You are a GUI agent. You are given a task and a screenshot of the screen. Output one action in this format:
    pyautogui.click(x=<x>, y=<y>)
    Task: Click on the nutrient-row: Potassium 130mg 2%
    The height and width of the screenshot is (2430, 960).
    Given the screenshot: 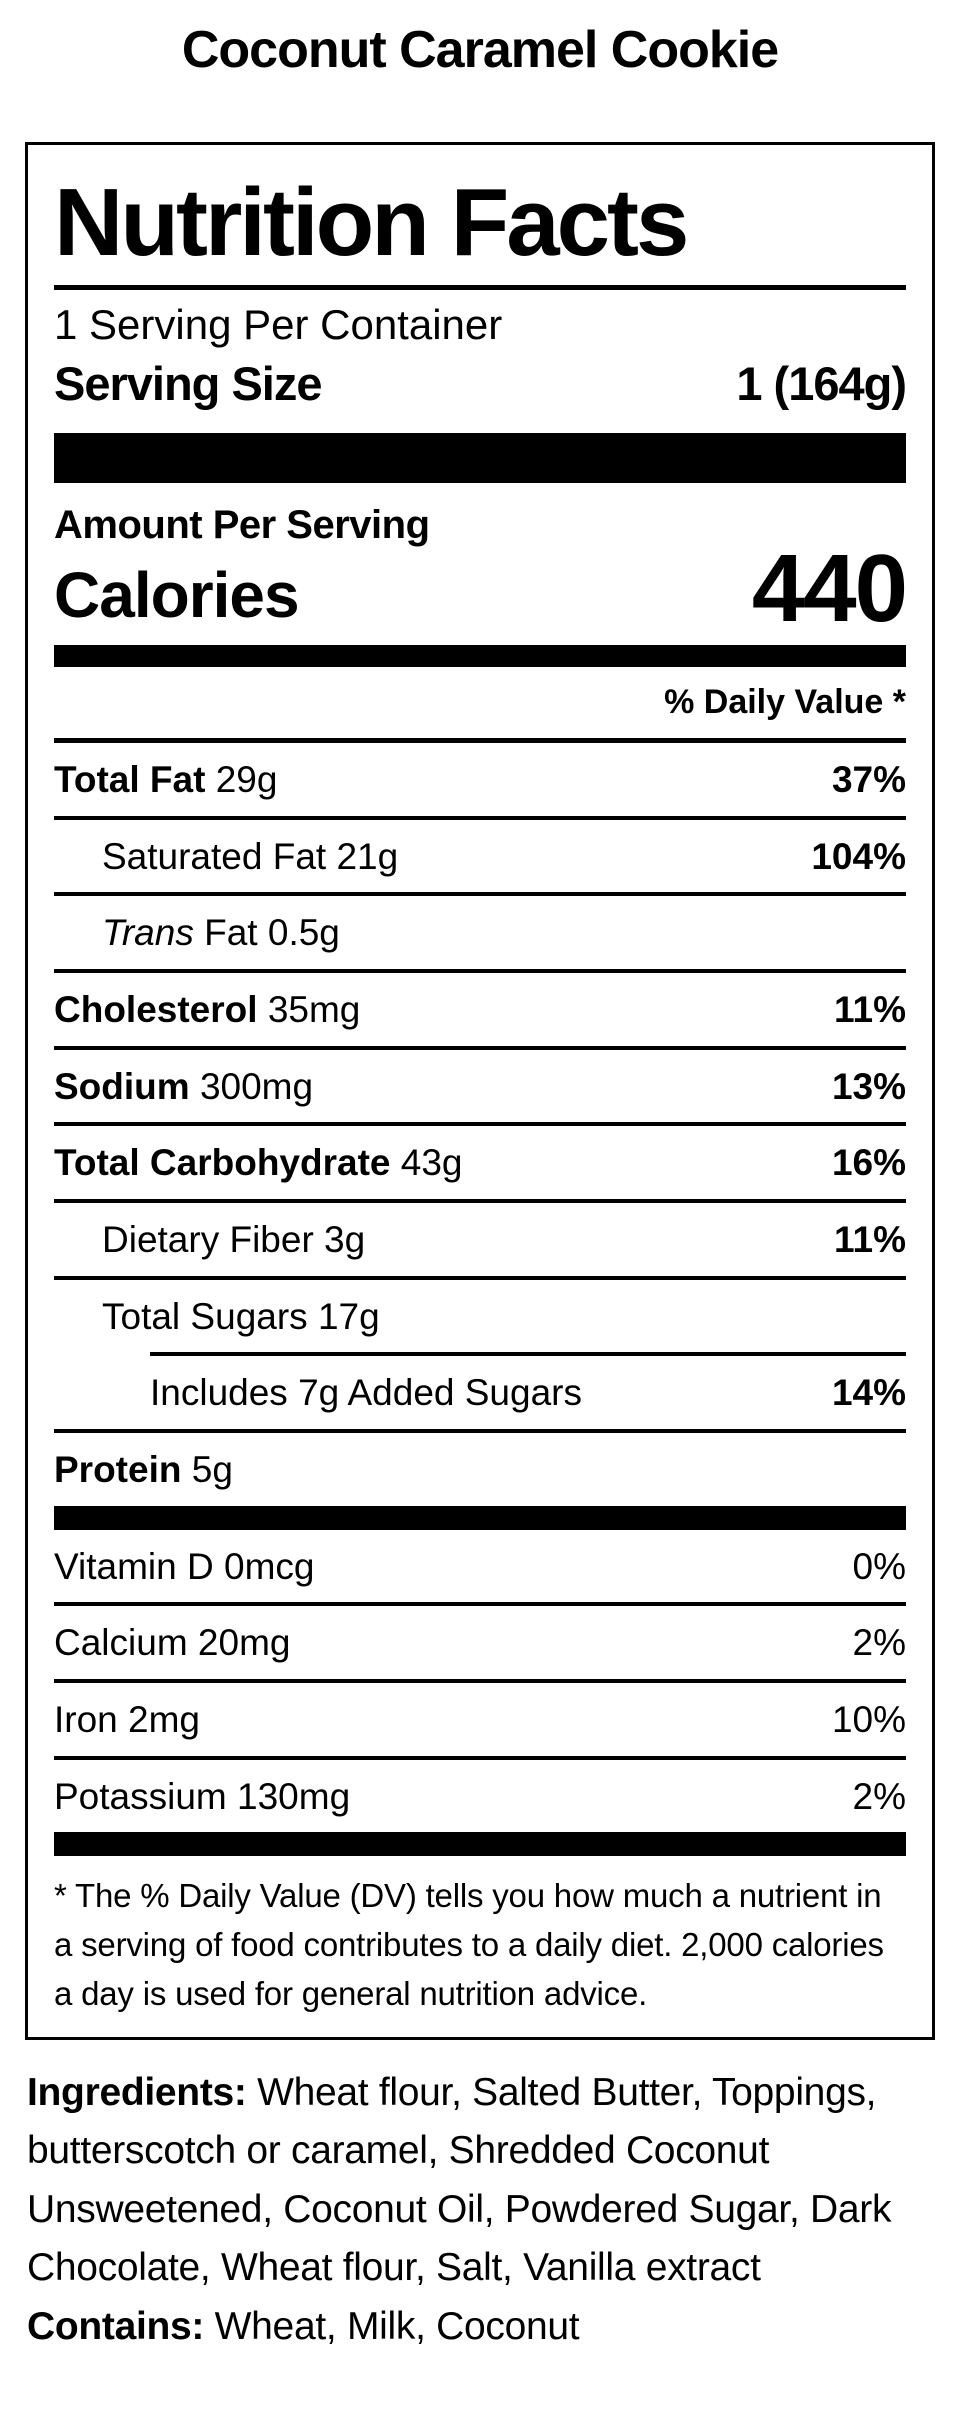 What is the action you would take?
    pyautogui.click(x=480, y=1794)
    